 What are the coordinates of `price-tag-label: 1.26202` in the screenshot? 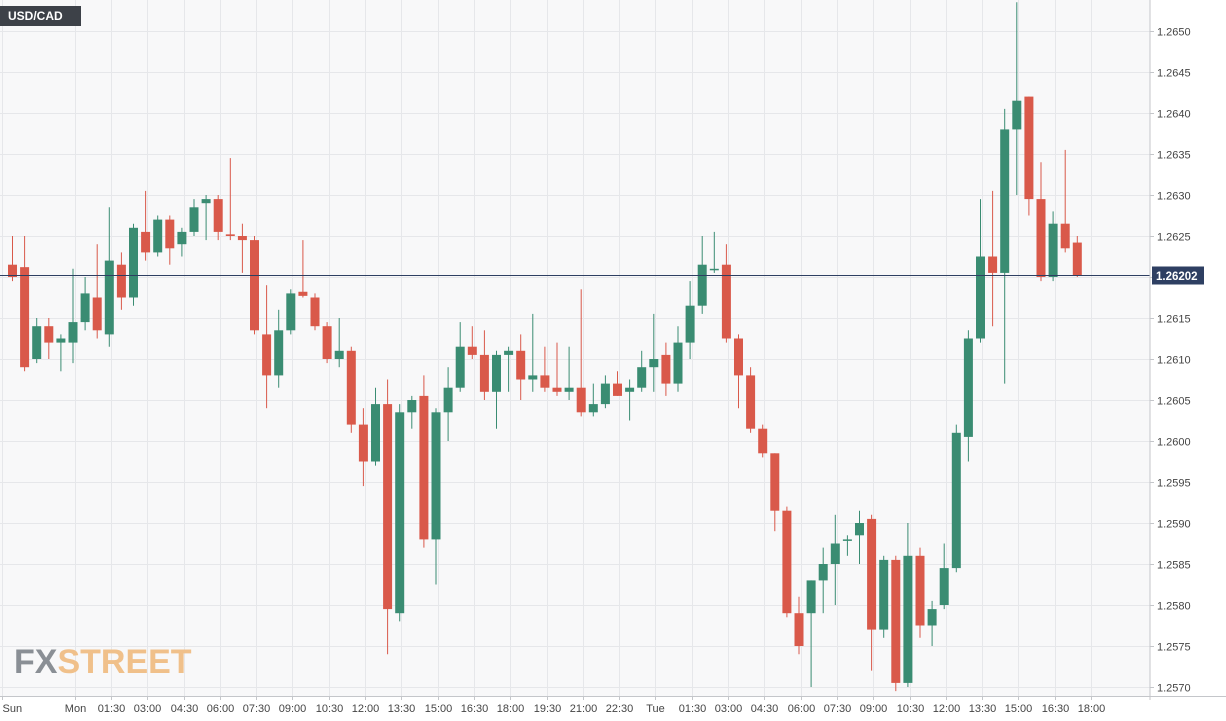 It's located at (1177, 277).